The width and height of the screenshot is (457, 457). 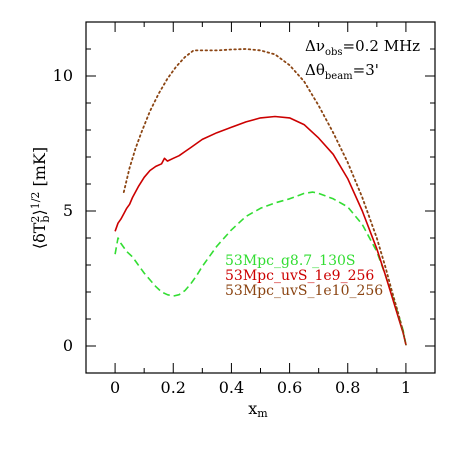 I want to click on annotation-beam: Δθbeam=3', so click(x=342, y=71).